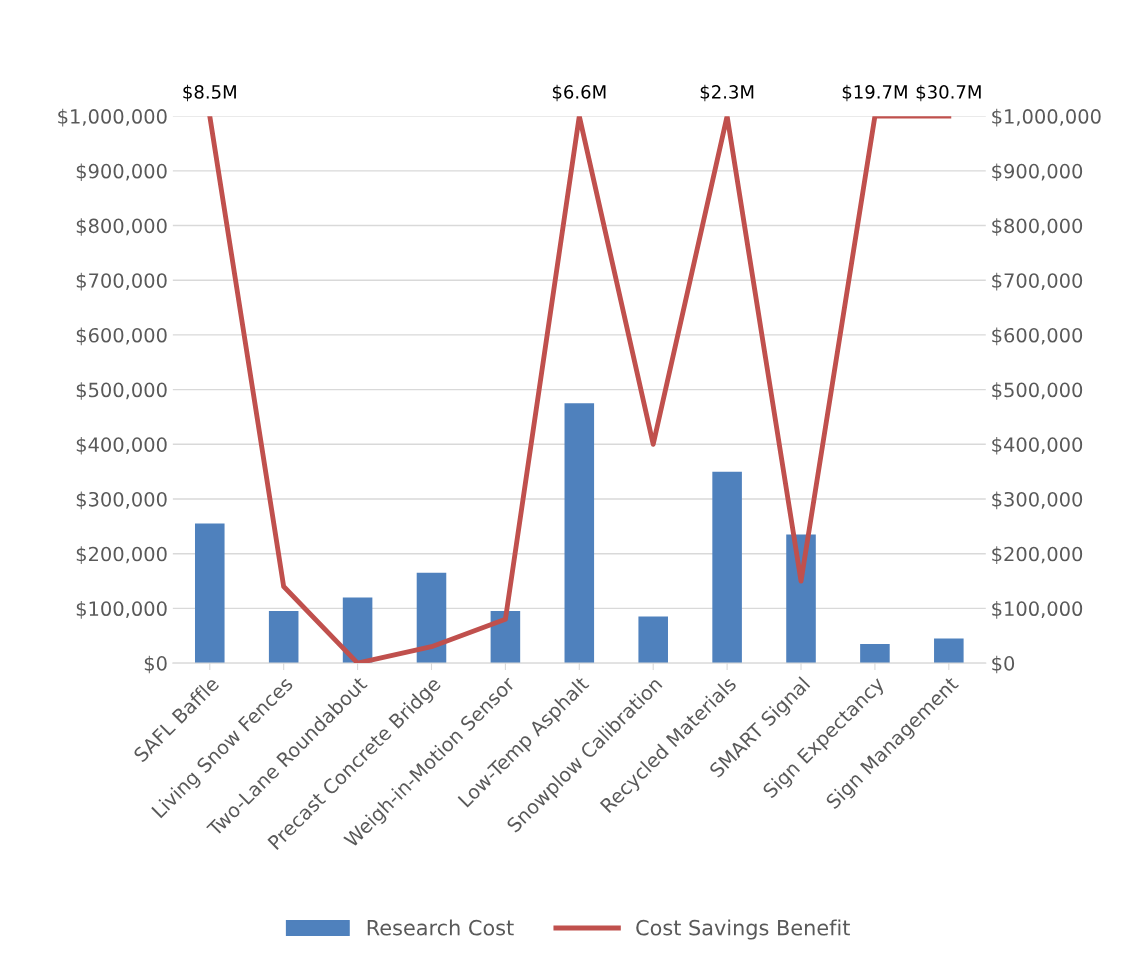  What do you see at coordinates (1037, 281) in the screenshot?
I see `y2-tick-label: $700,000` at bounding box center [1037, 281].